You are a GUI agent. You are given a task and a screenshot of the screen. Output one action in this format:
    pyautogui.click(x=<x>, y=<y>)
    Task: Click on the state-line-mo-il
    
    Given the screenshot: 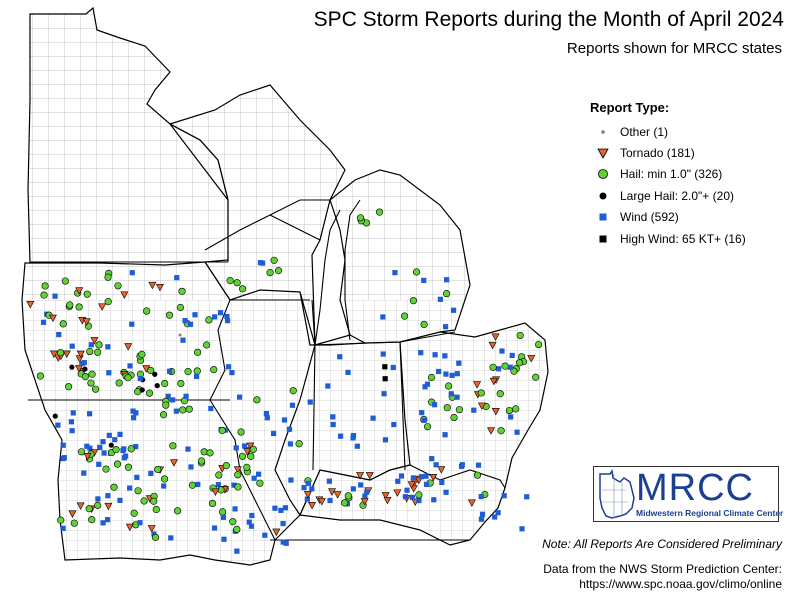 What is the action you would take?
    pyautogui.click(x=242, y=470)
    